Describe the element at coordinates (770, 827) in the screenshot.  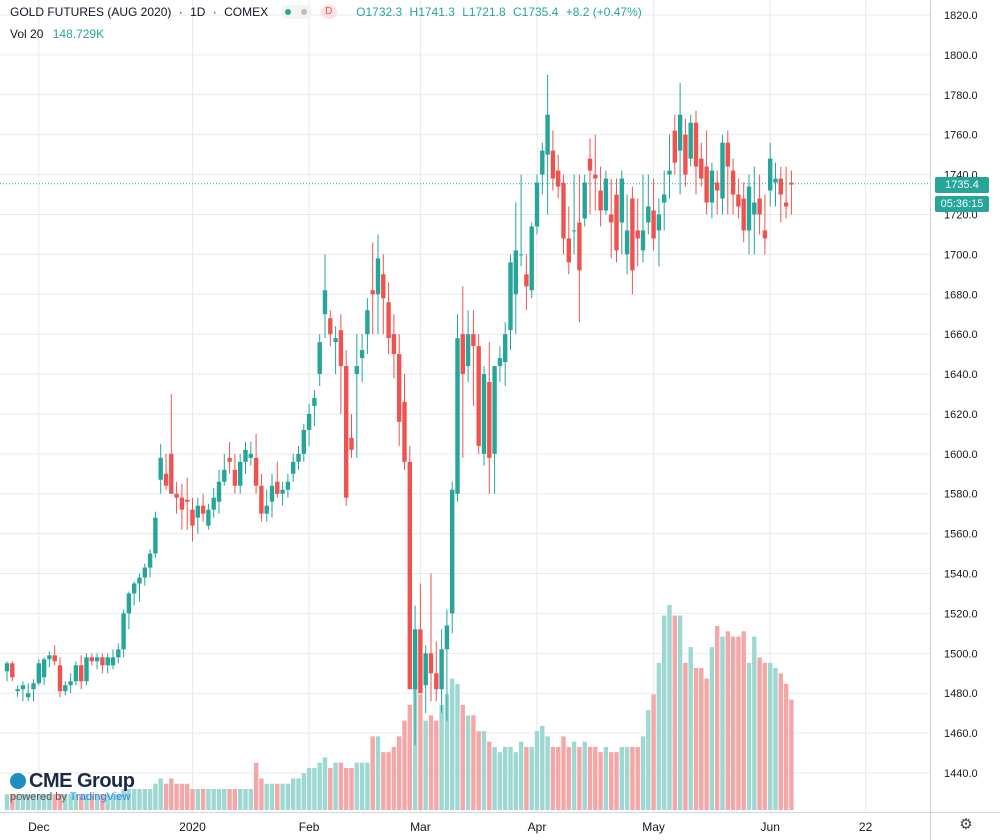
I see `time-tick-label: Jun` at that location.